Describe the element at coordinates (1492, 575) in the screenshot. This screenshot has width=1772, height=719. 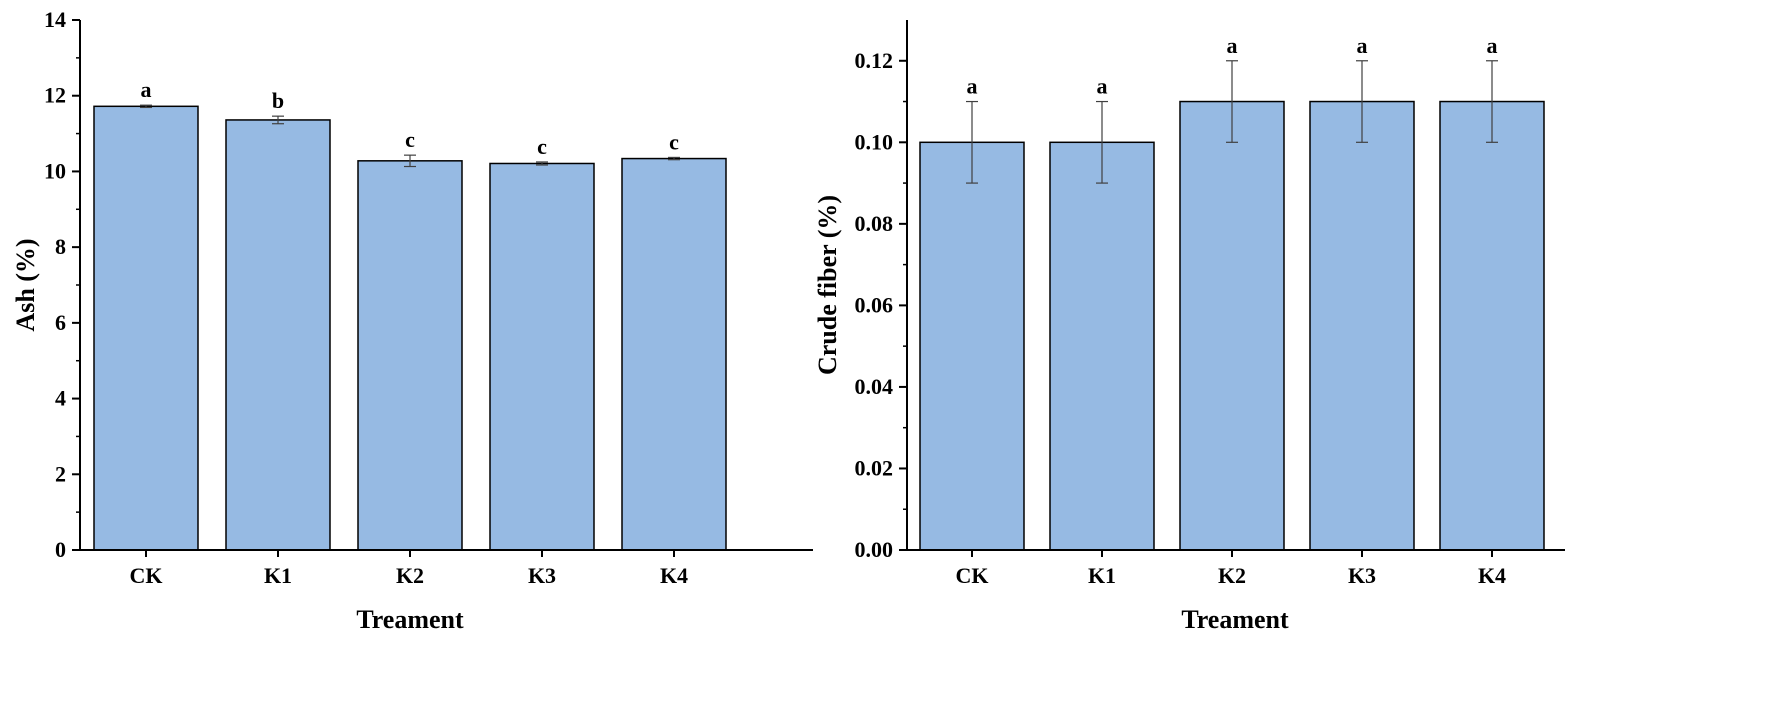
I see `crude-fiber-x-tick-label-k4: K4` at that location.